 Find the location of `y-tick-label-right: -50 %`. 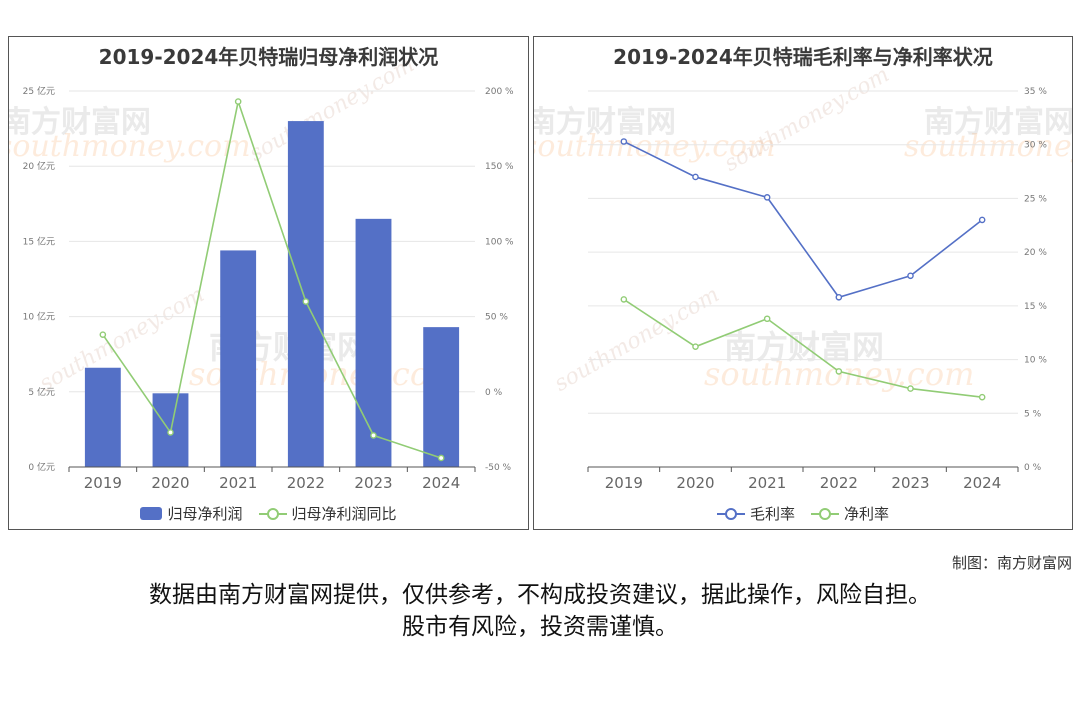

y-tick-label-right: -50 % is located at coordinates (498, 468).